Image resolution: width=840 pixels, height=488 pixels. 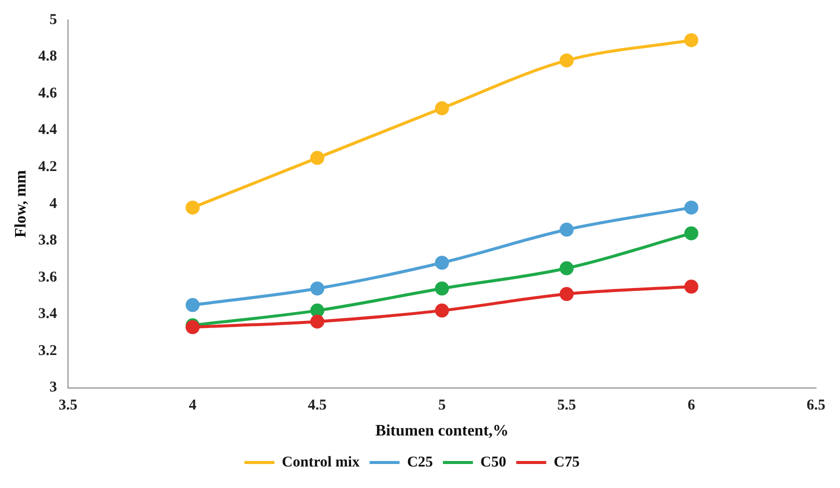 I want to click on y-tick-label: 3.6, so click(x=48, y=277).